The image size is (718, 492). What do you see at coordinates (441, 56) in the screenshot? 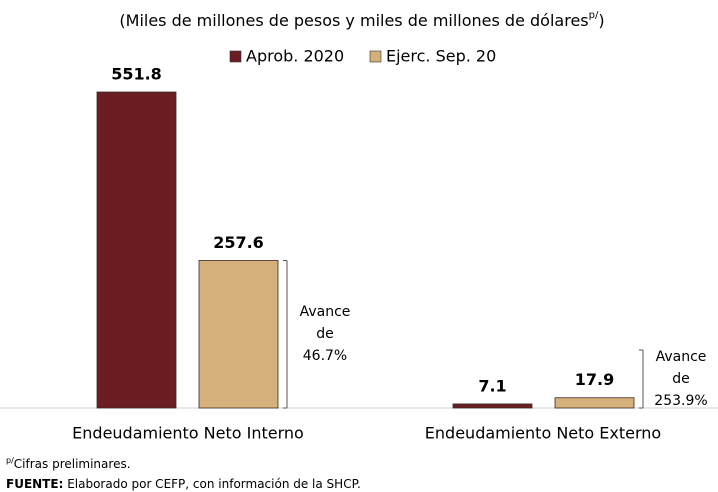
I see `legend-label: Ejerc. Sep. 20` at bounding box center [441, 56].